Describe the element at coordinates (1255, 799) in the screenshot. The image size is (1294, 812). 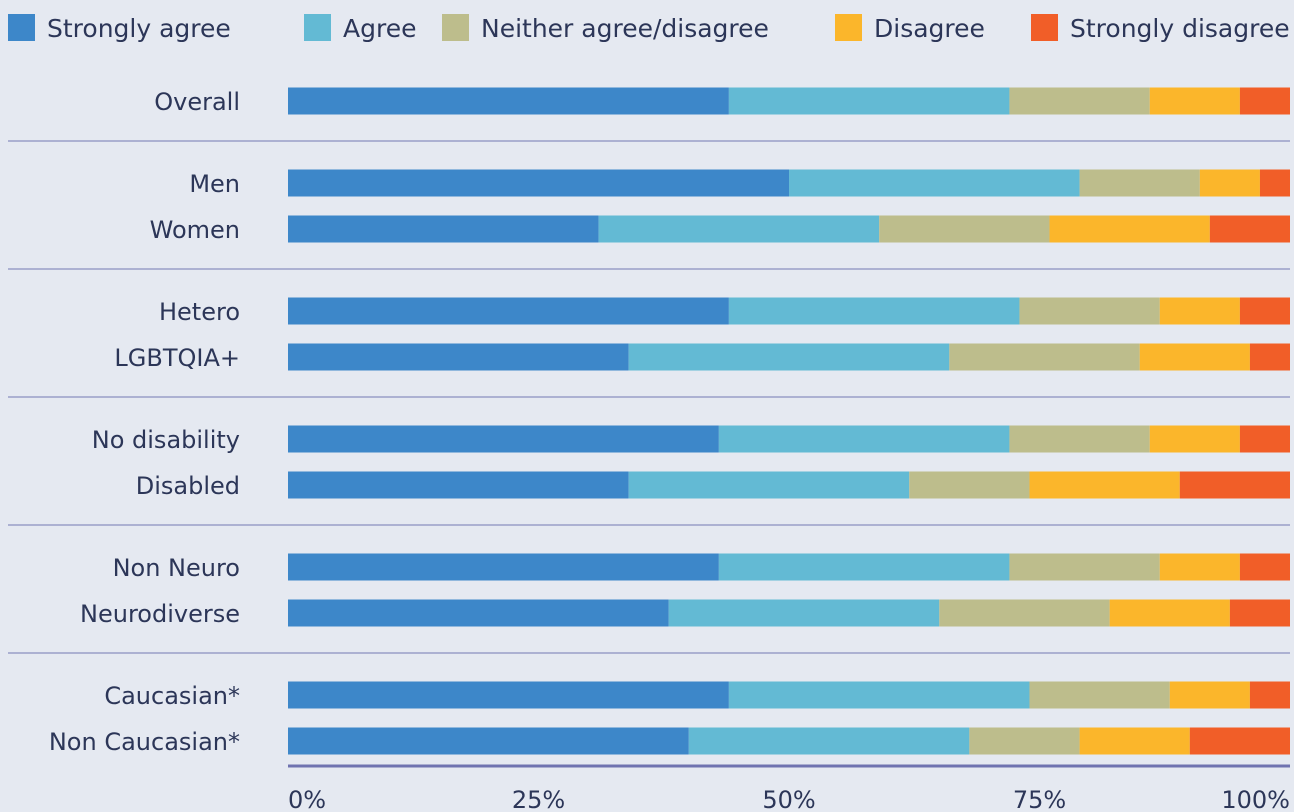
I see `x-tick-label: 100%` at that location.